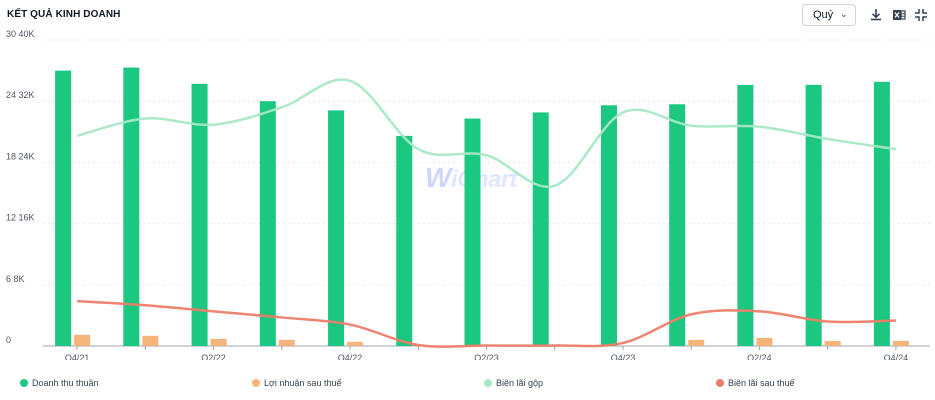 This screenshot has height=400, width=935. What do you see at coordinates (350, 356) in the screenshot?
I see `x-tick-label: Q4/22` at bounding box center [350, 356].